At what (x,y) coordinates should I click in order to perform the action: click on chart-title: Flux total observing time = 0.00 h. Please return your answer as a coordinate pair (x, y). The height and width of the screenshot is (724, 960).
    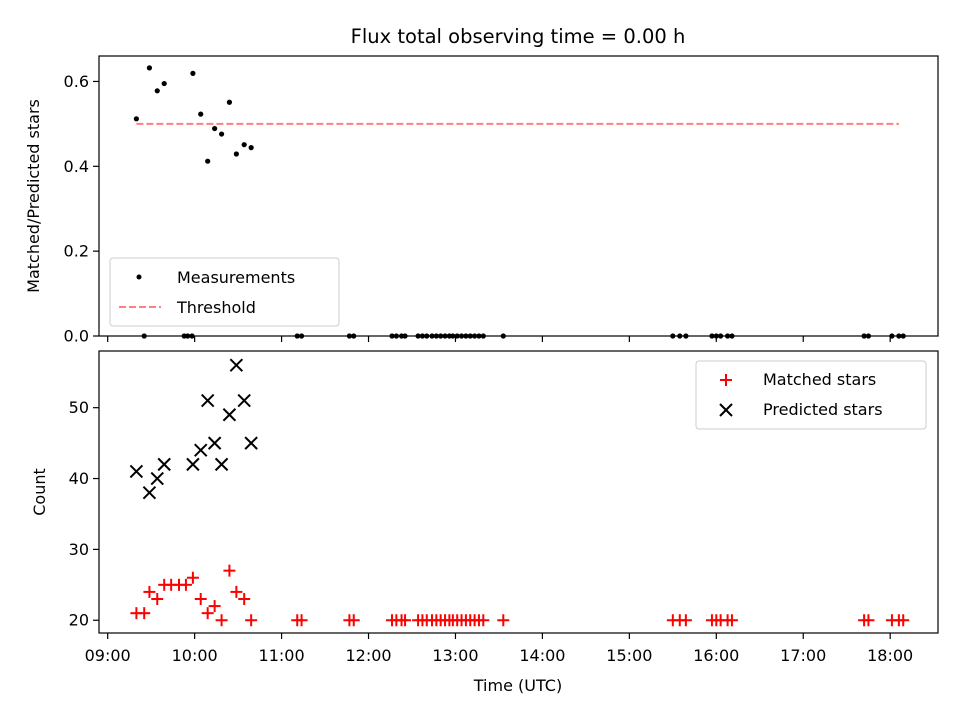
    Looking at the image, I should click on (518, 36).